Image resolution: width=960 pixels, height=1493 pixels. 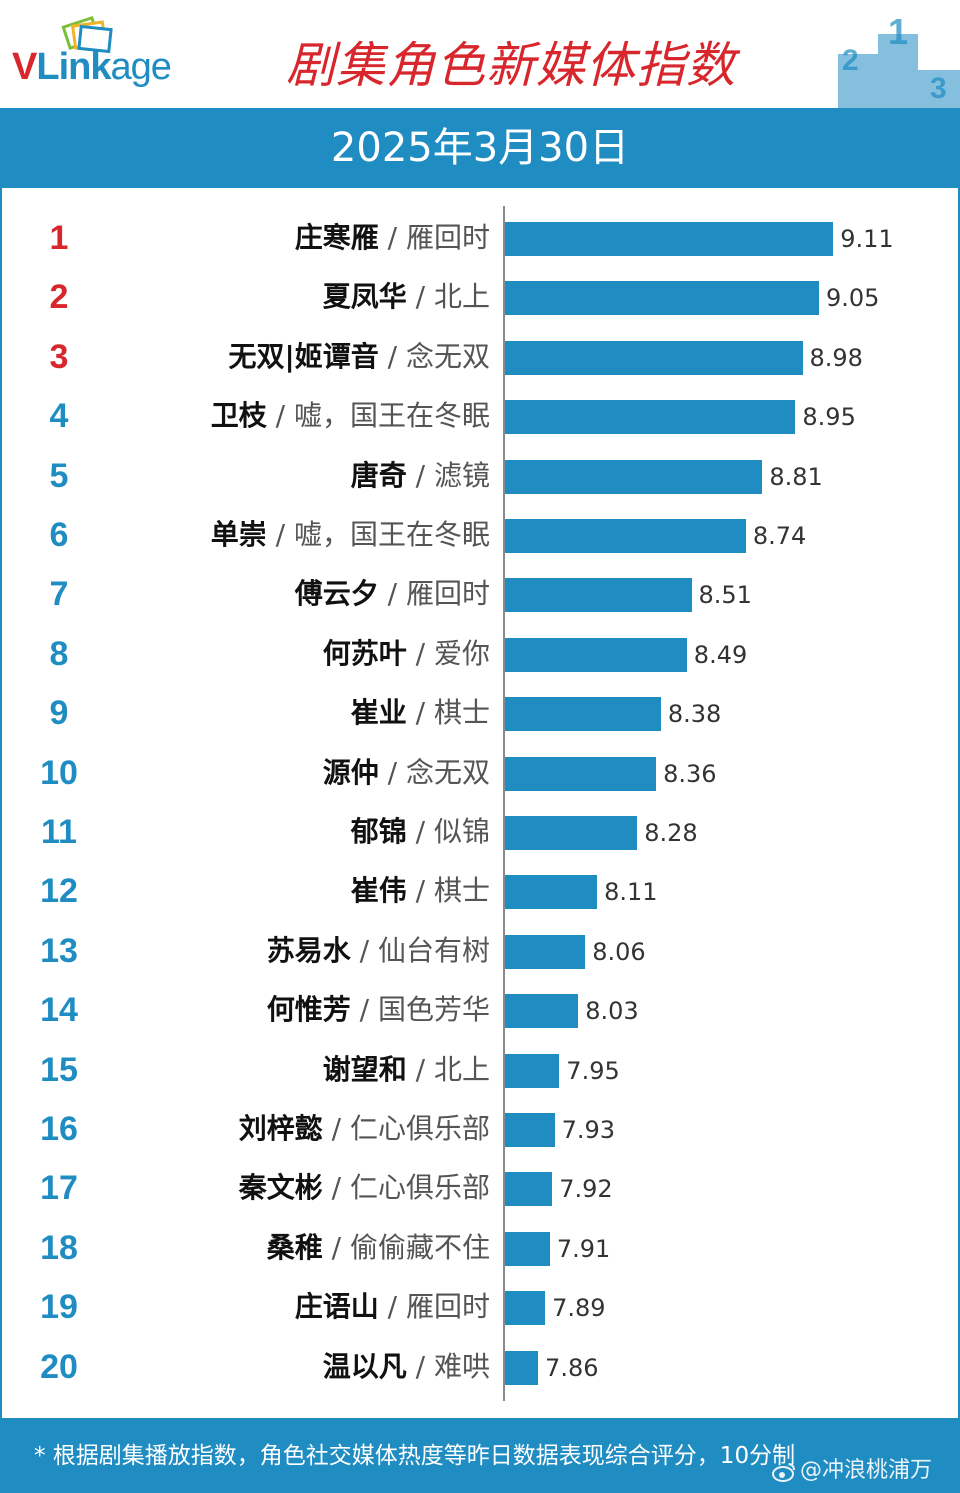 I want to click on date-band: 2025年3月30日, so click(x=480, y=148).